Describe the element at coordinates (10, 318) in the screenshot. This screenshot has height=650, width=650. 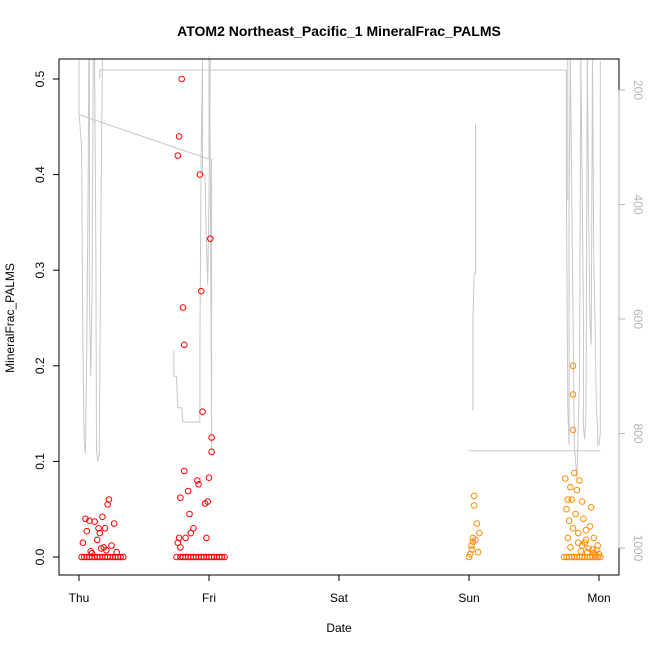
I see `y-axis-label: MineralFrac_PALMS` at that location.